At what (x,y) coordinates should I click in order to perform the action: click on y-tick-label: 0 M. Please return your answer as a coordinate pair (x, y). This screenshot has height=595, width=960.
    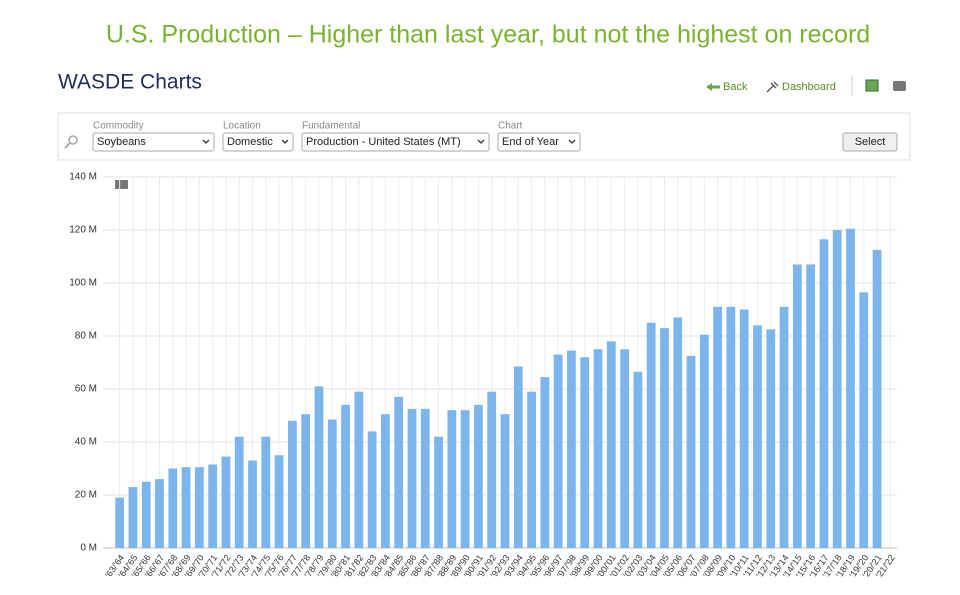
    Looking at the image, I should click on (88, 548).